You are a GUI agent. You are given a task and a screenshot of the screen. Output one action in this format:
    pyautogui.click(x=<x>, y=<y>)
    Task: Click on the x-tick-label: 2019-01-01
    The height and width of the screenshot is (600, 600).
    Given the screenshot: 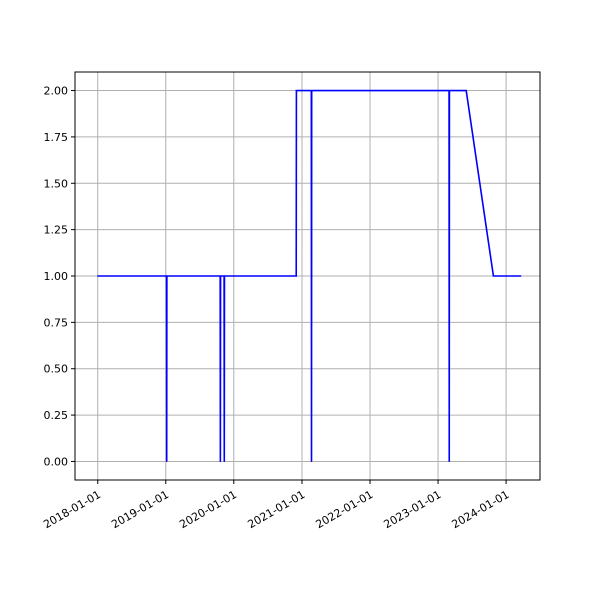 What is the action you would take?
    pyautogui.click(x=140, y=509)
    